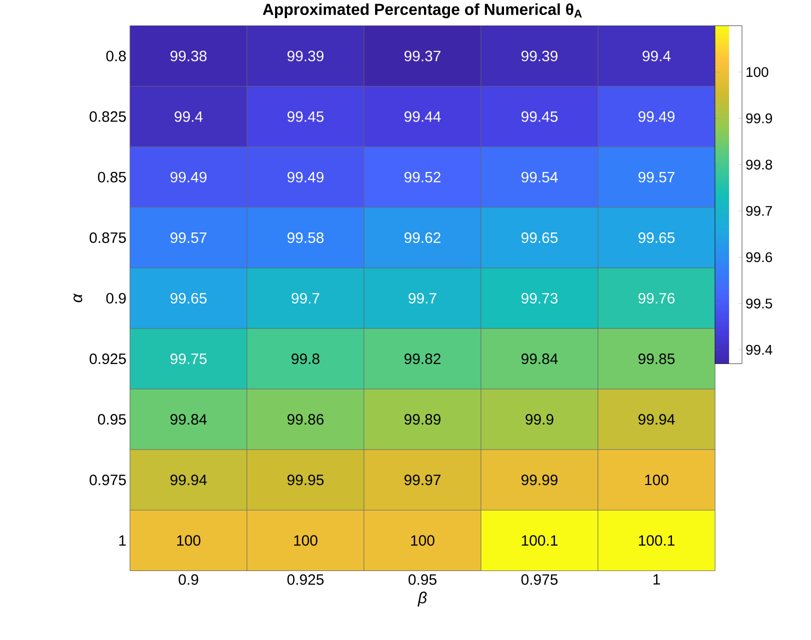 The image size is (811, 640). Describe the element at coordinates (539, 579) in the screenshot. I see `x-tick-label: 0.975` at that location.